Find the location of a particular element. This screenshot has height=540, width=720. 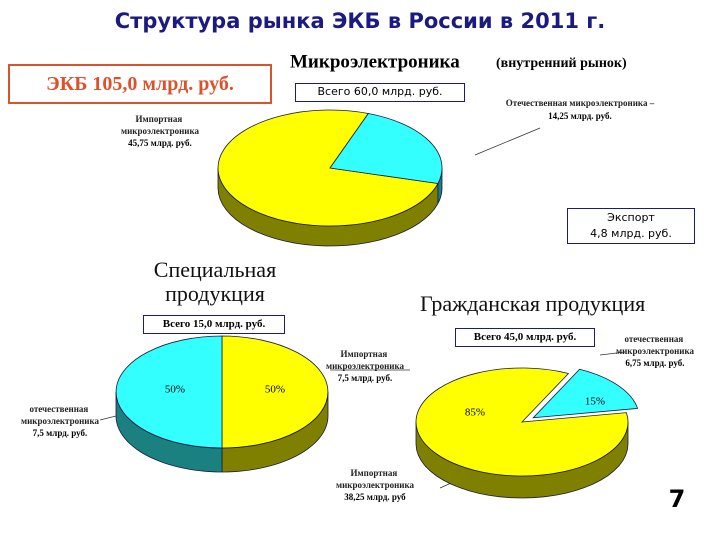

slice-amount-label: 6,75 млрд. руб. is located at coordinates (654, 363).